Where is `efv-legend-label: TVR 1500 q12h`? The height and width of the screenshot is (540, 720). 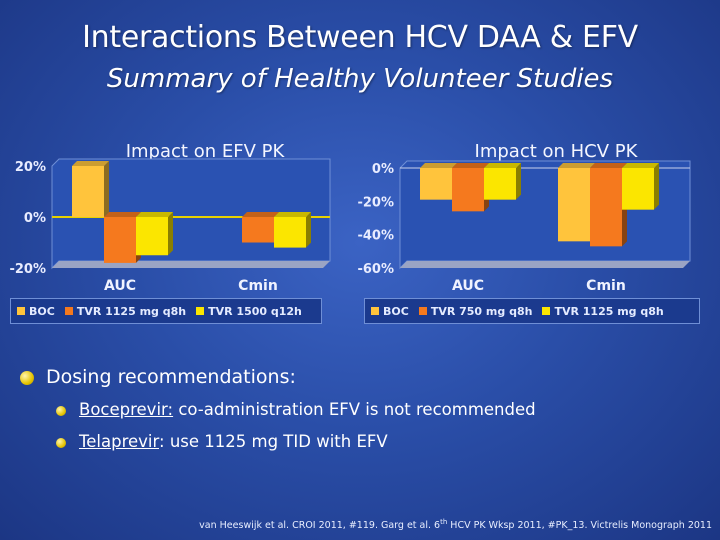
efv-legend-label: TVR 1500 q12h is located at coordinates (255, 311).